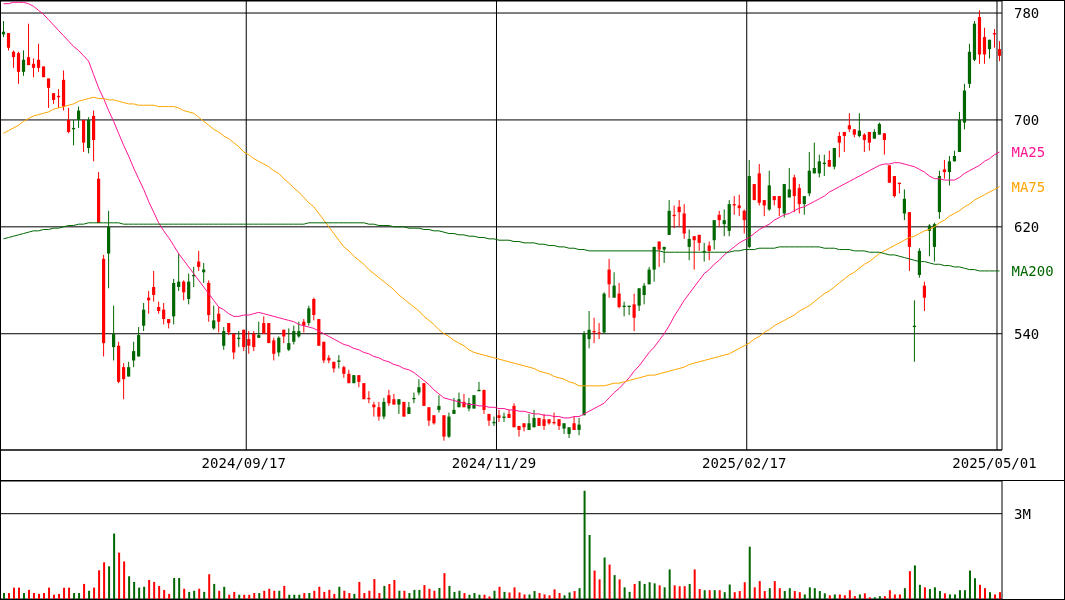 This screenshot has width=1065, height=600. I want to click on y-tick-label: 3M, so click(1022, 513).